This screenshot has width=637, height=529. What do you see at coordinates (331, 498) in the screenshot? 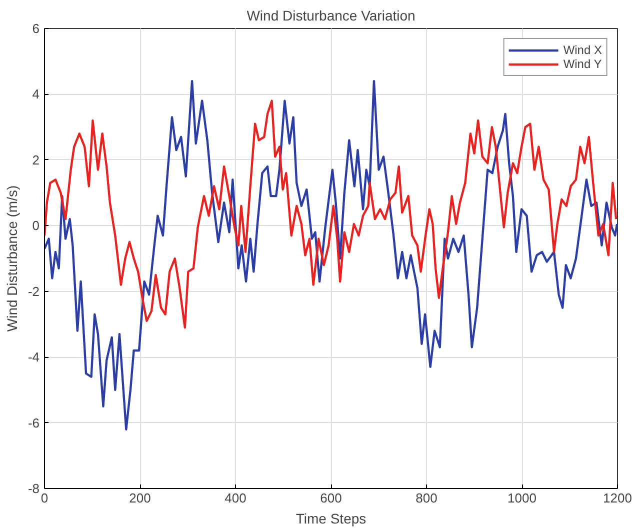
I see `x-tick-label: 600` at bounding box center [331, 498].